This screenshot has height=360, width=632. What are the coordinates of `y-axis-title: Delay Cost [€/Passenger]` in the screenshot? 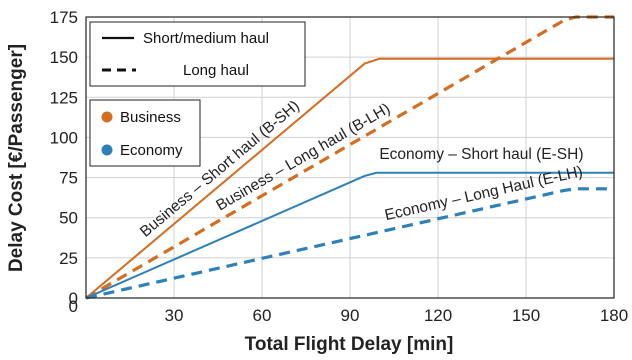 It's located at (16, 158).